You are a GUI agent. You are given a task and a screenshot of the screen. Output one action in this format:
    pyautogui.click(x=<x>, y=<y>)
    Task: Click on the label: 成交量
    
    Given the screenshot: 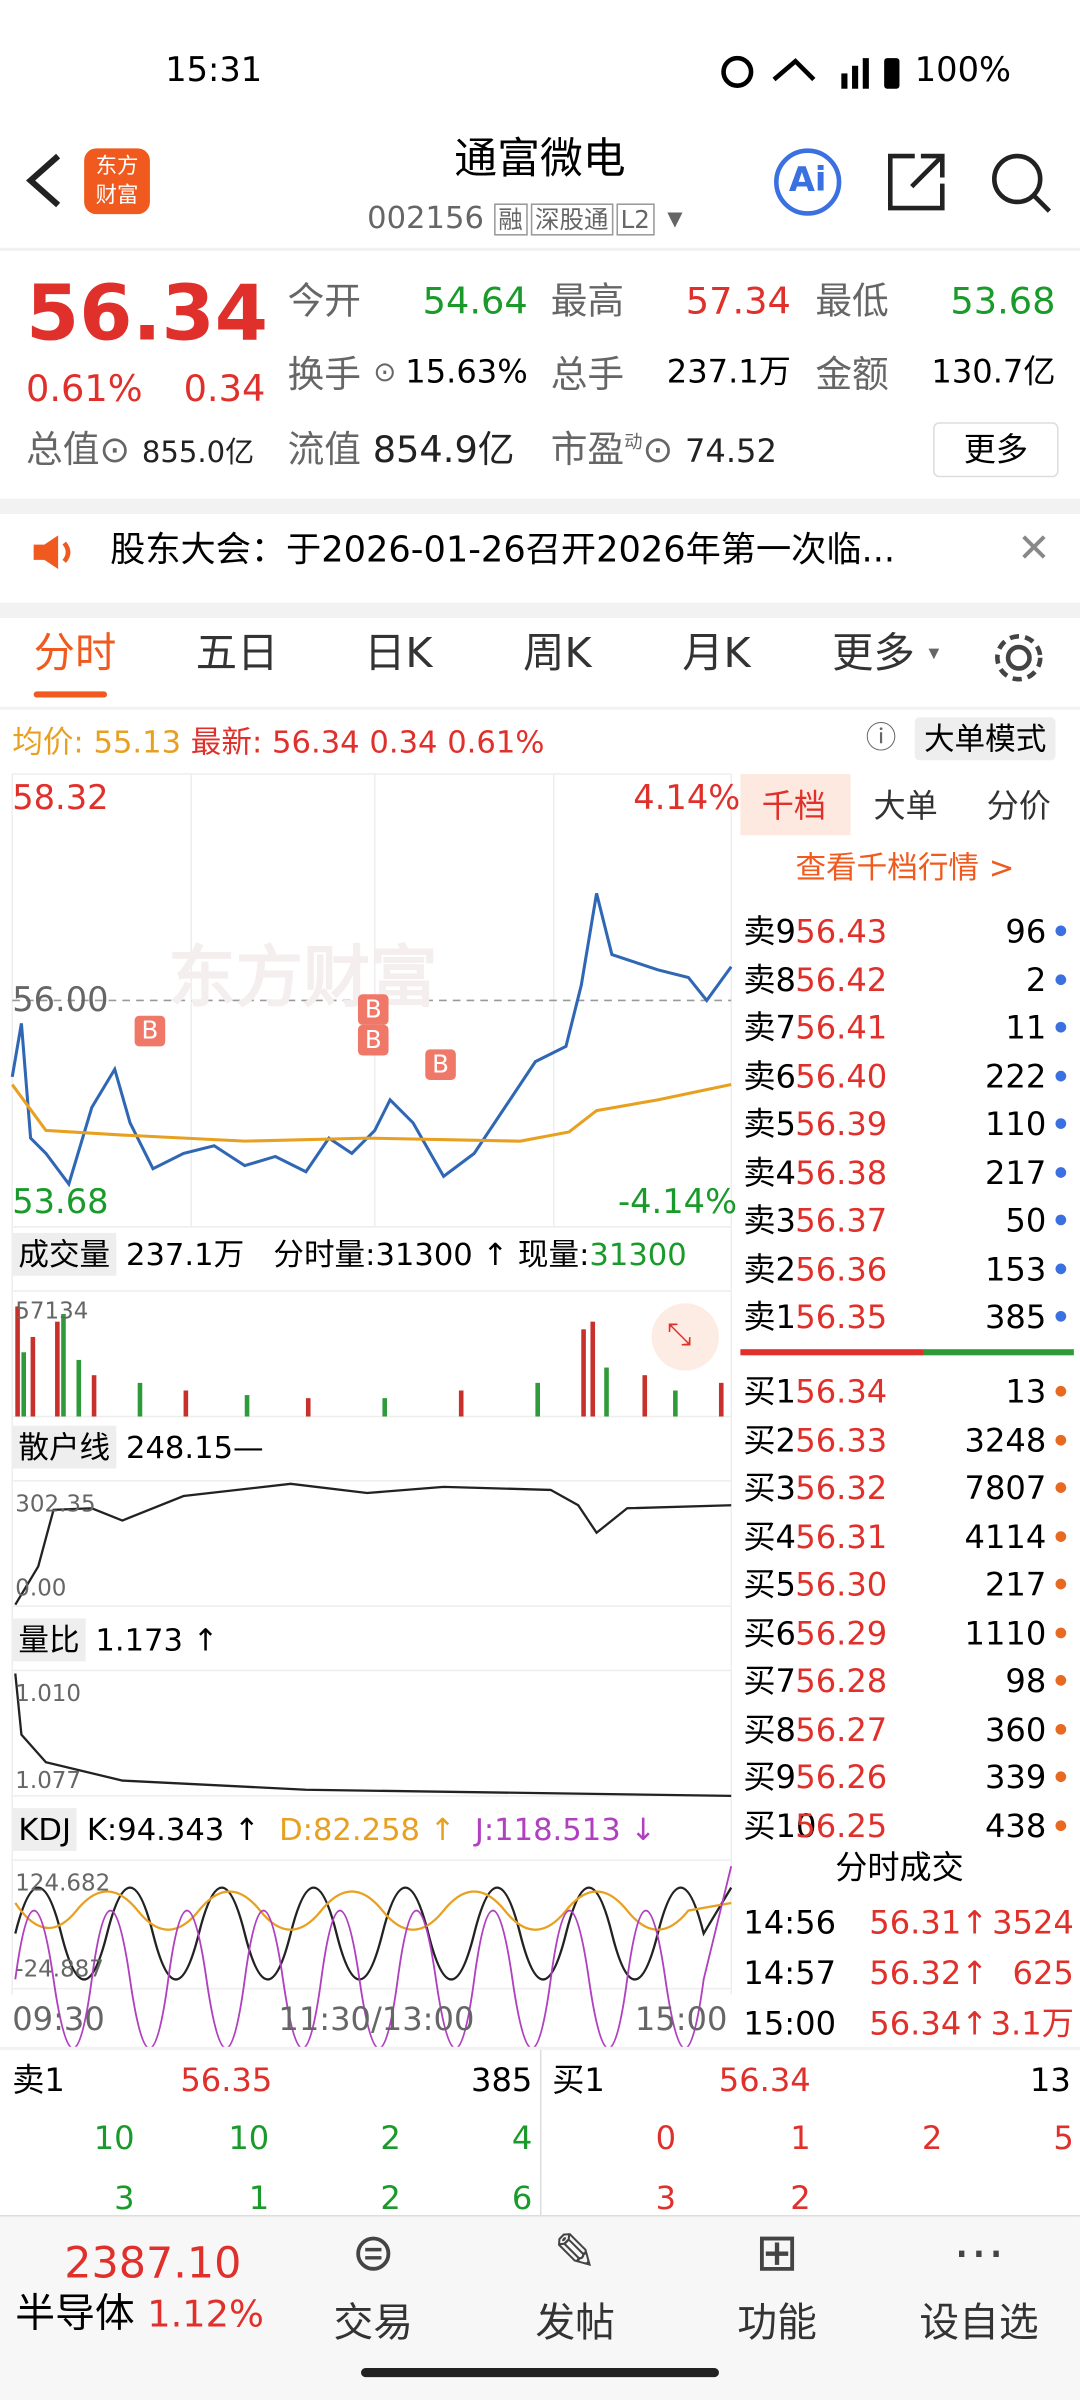 What is the action you would take?
    pyautogui.click(x=64, y=1254)
    